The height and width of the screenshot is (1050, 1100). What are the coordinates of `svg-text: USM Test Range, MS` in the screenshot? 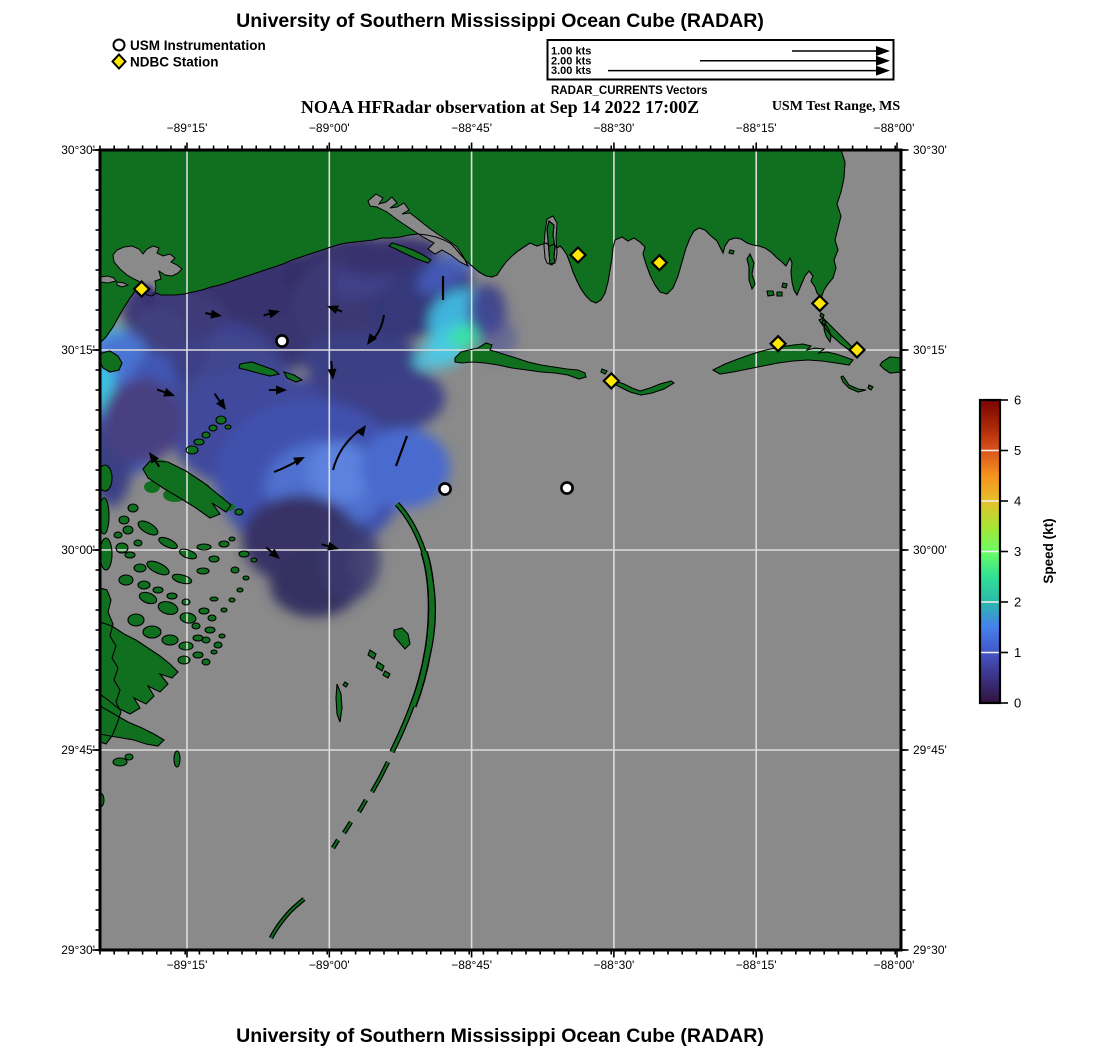 It's located at (836, 106).